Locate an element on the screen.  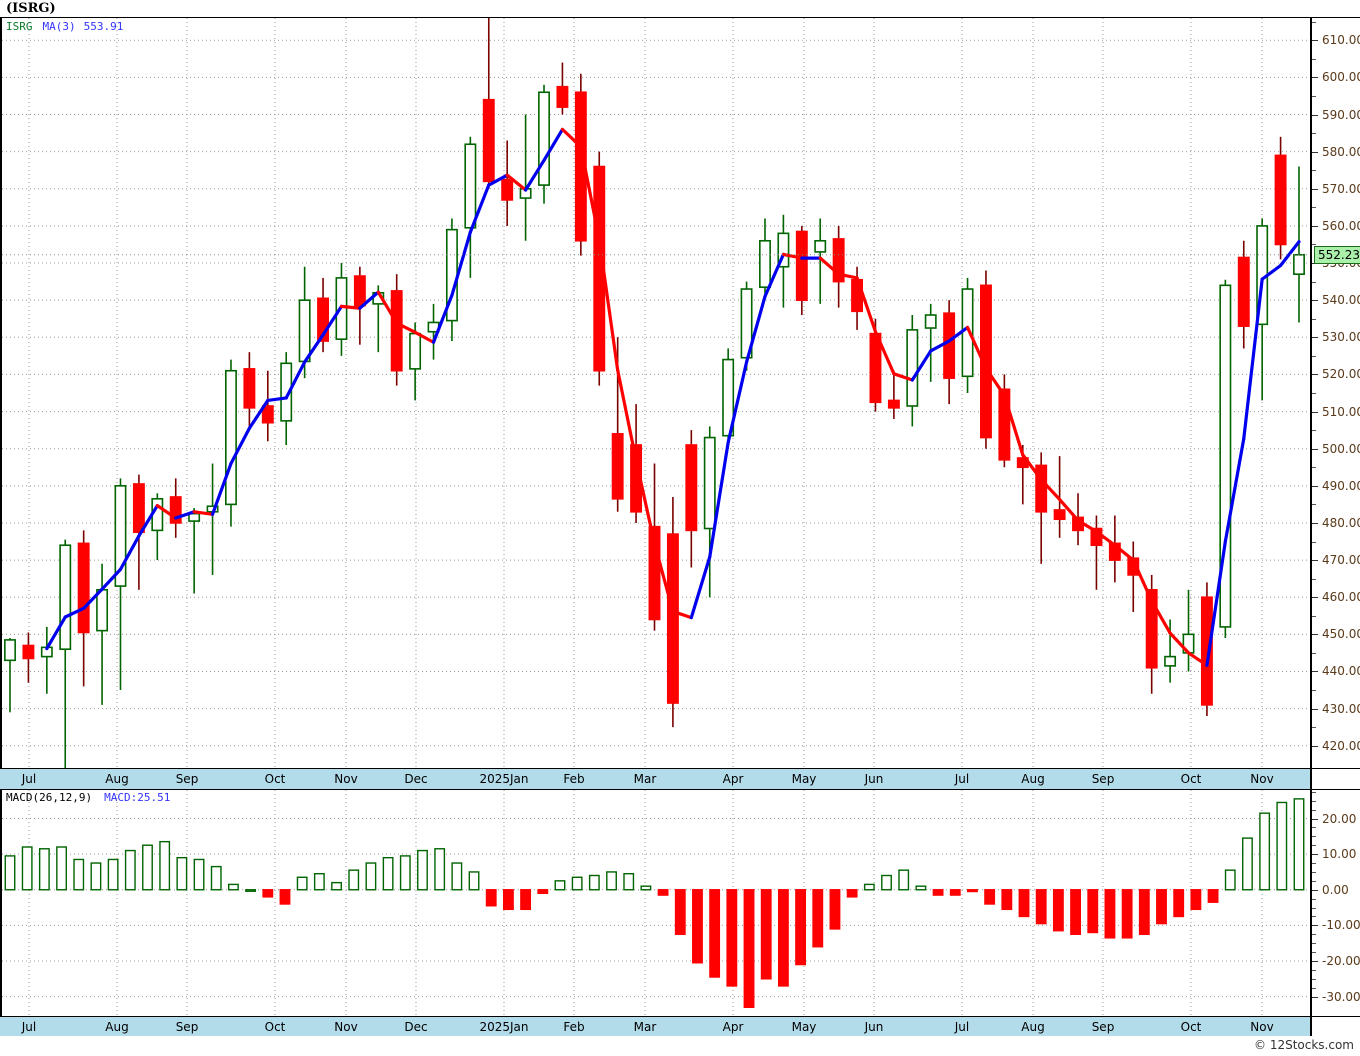
price-axis-label: 530.00 is located at coordinates (1341, 337).